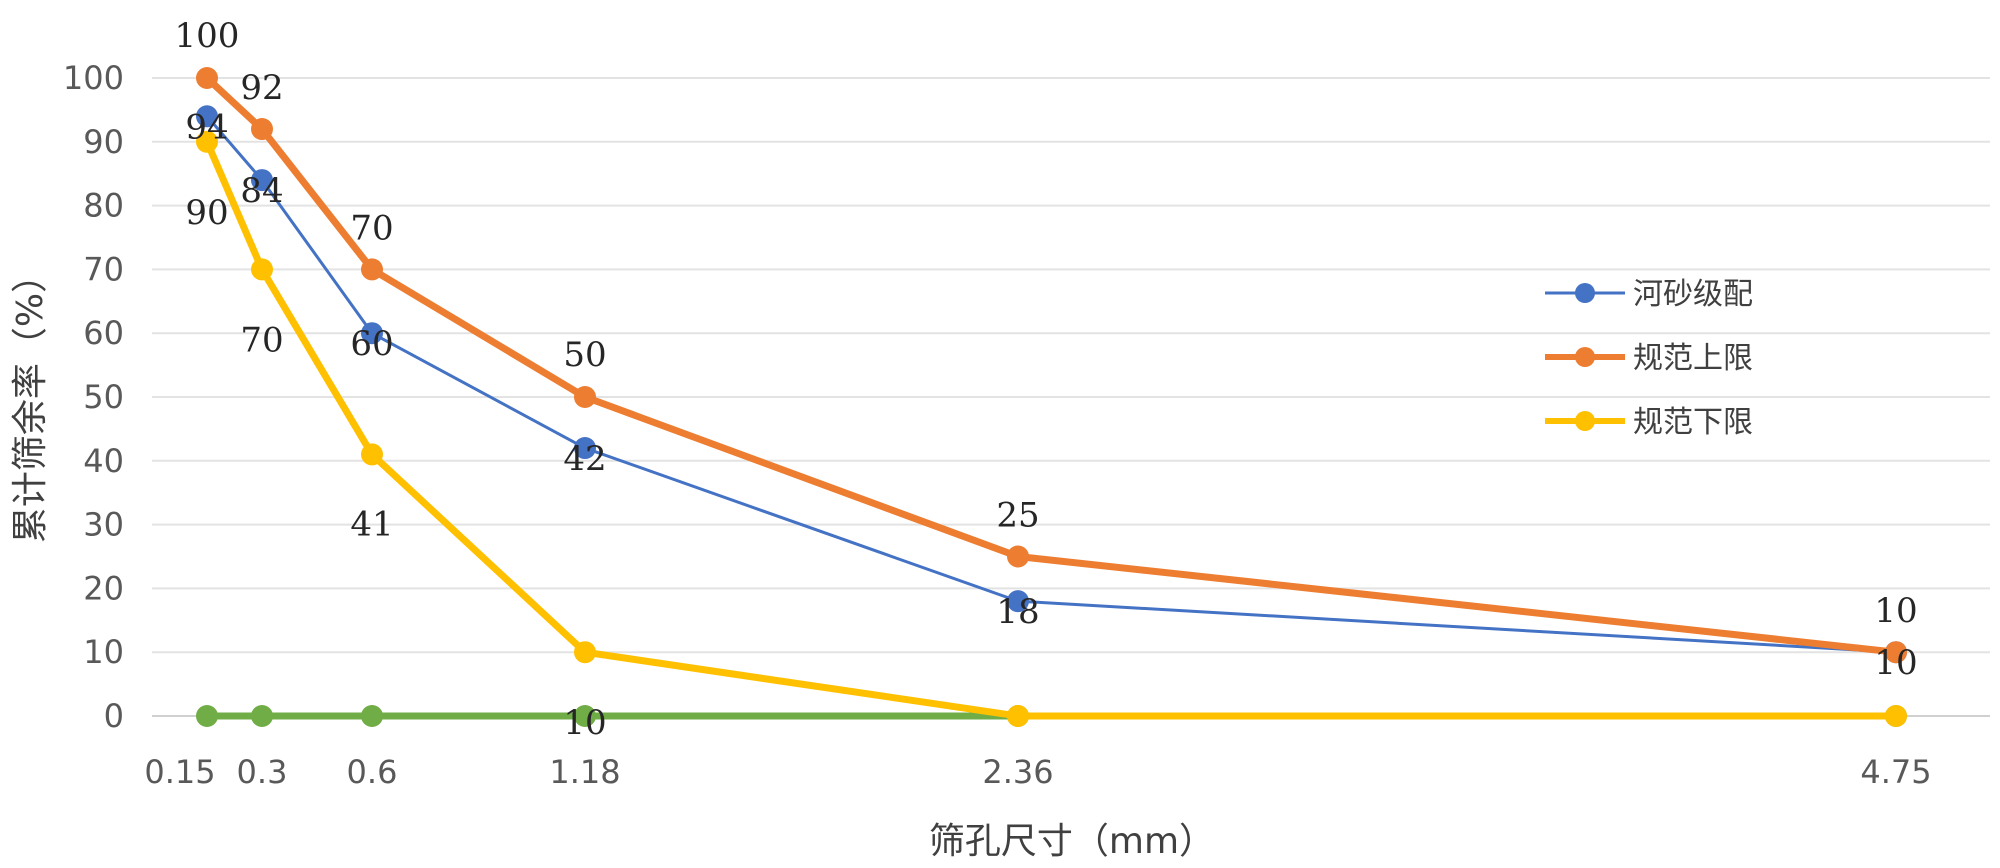 This screenshot has height=868, width=2000. Describe the element at coordinates (372, 772) in the screenshot. I see `x-tick-label: 0.6` at that location.